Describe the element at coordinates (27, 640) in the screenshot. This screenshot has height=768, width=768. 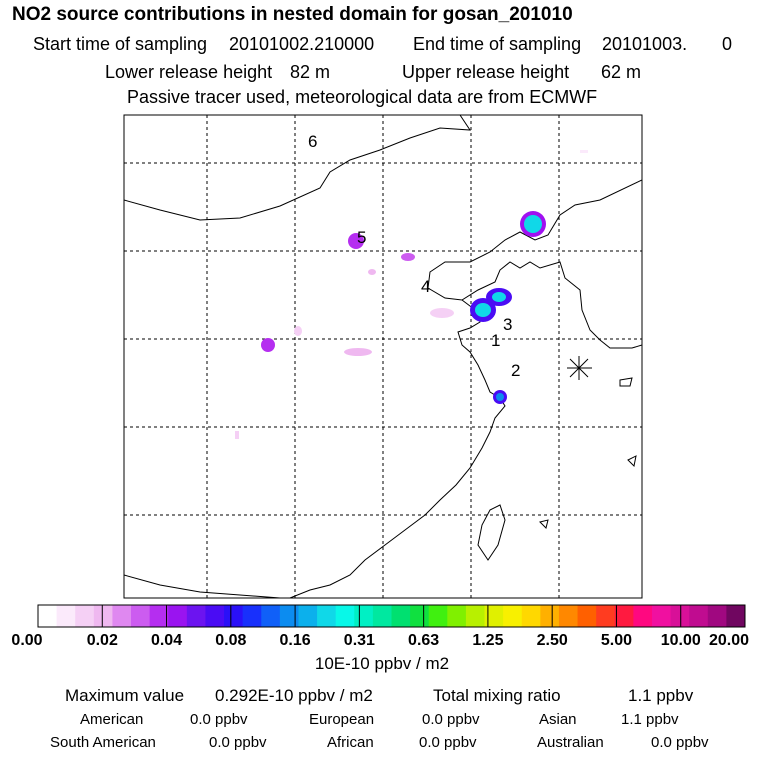
I see `colorbar-tick-label: 0.00` at that location.